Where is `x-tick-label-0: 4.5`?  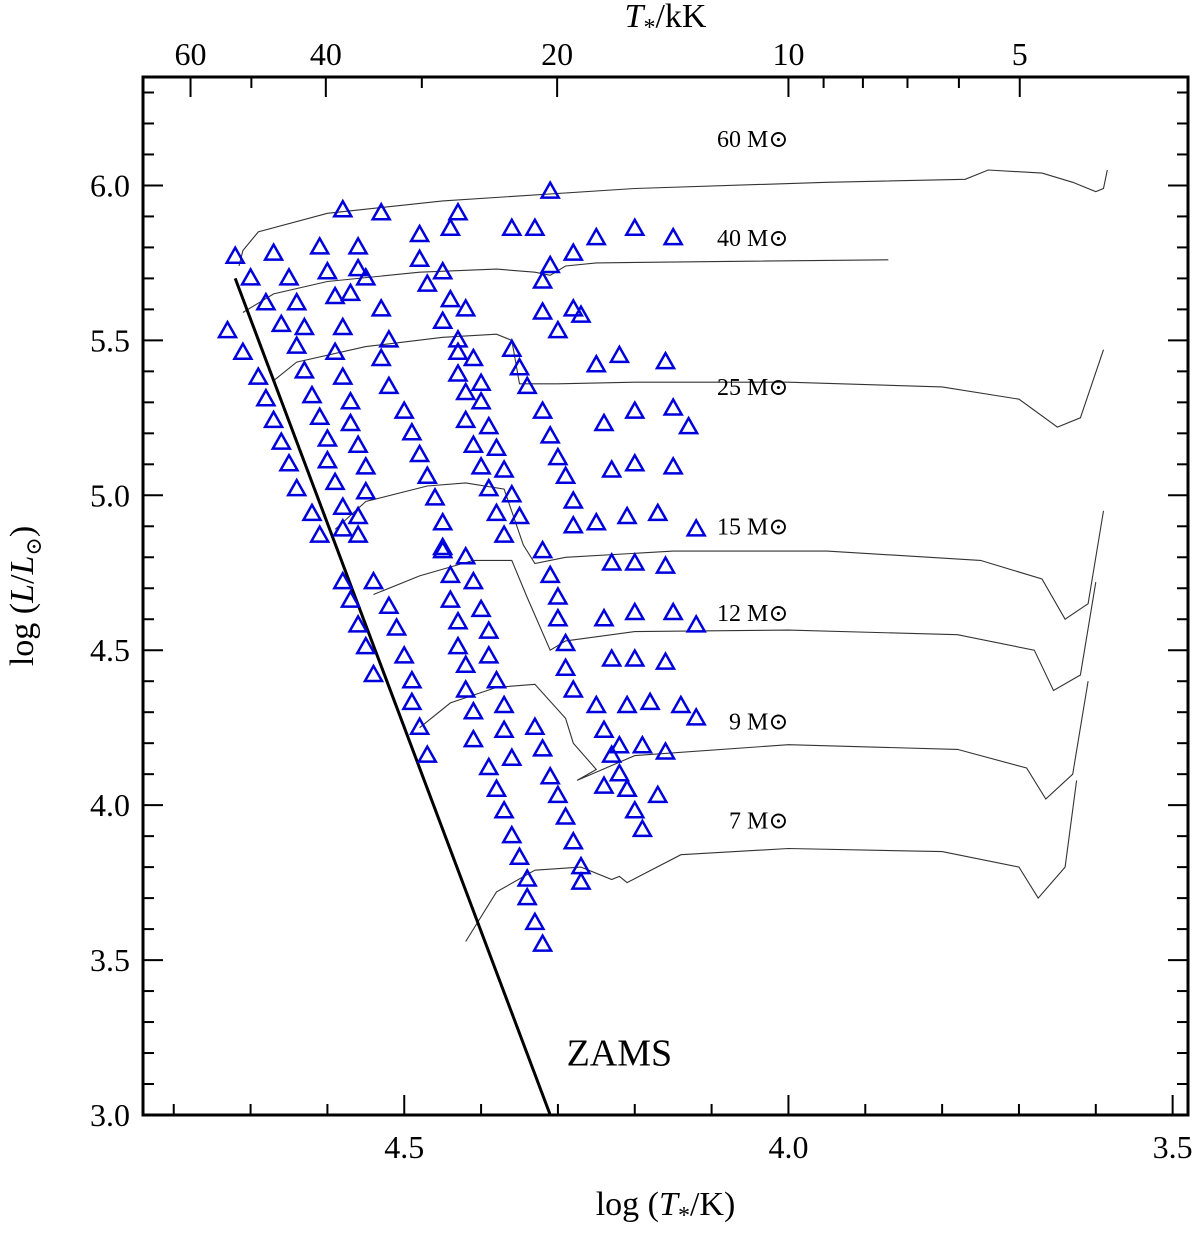
x-tick-label-0: 4.5 is located at coordinates (404, 1147).